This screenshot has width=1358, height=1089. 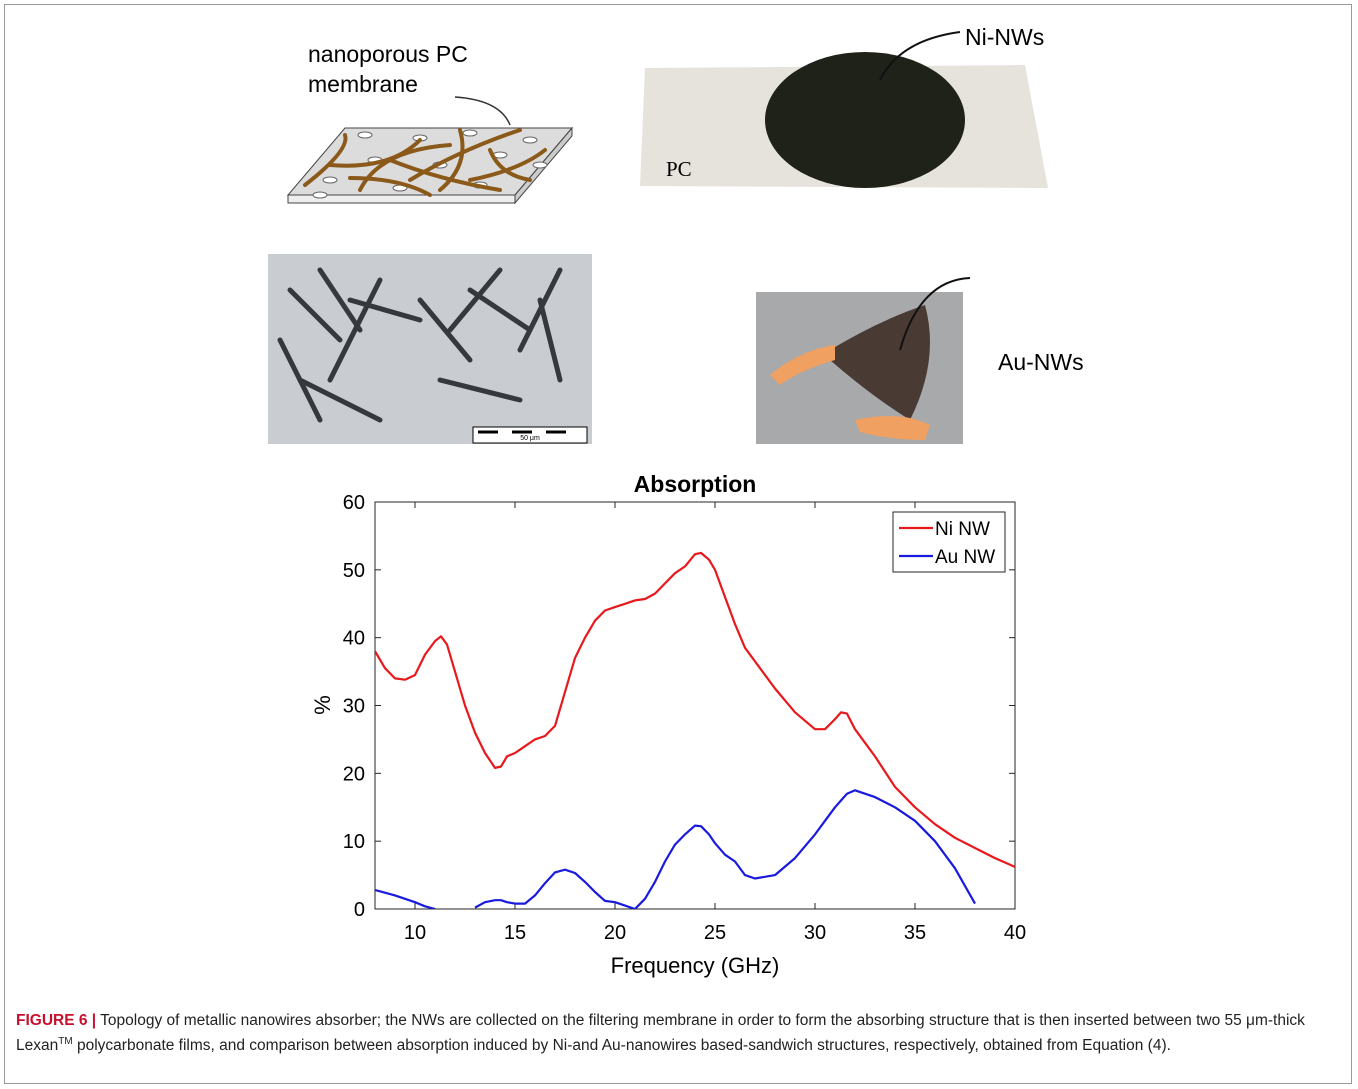 I want to click on x-tick-label: 30, so click(x=815, y=933).